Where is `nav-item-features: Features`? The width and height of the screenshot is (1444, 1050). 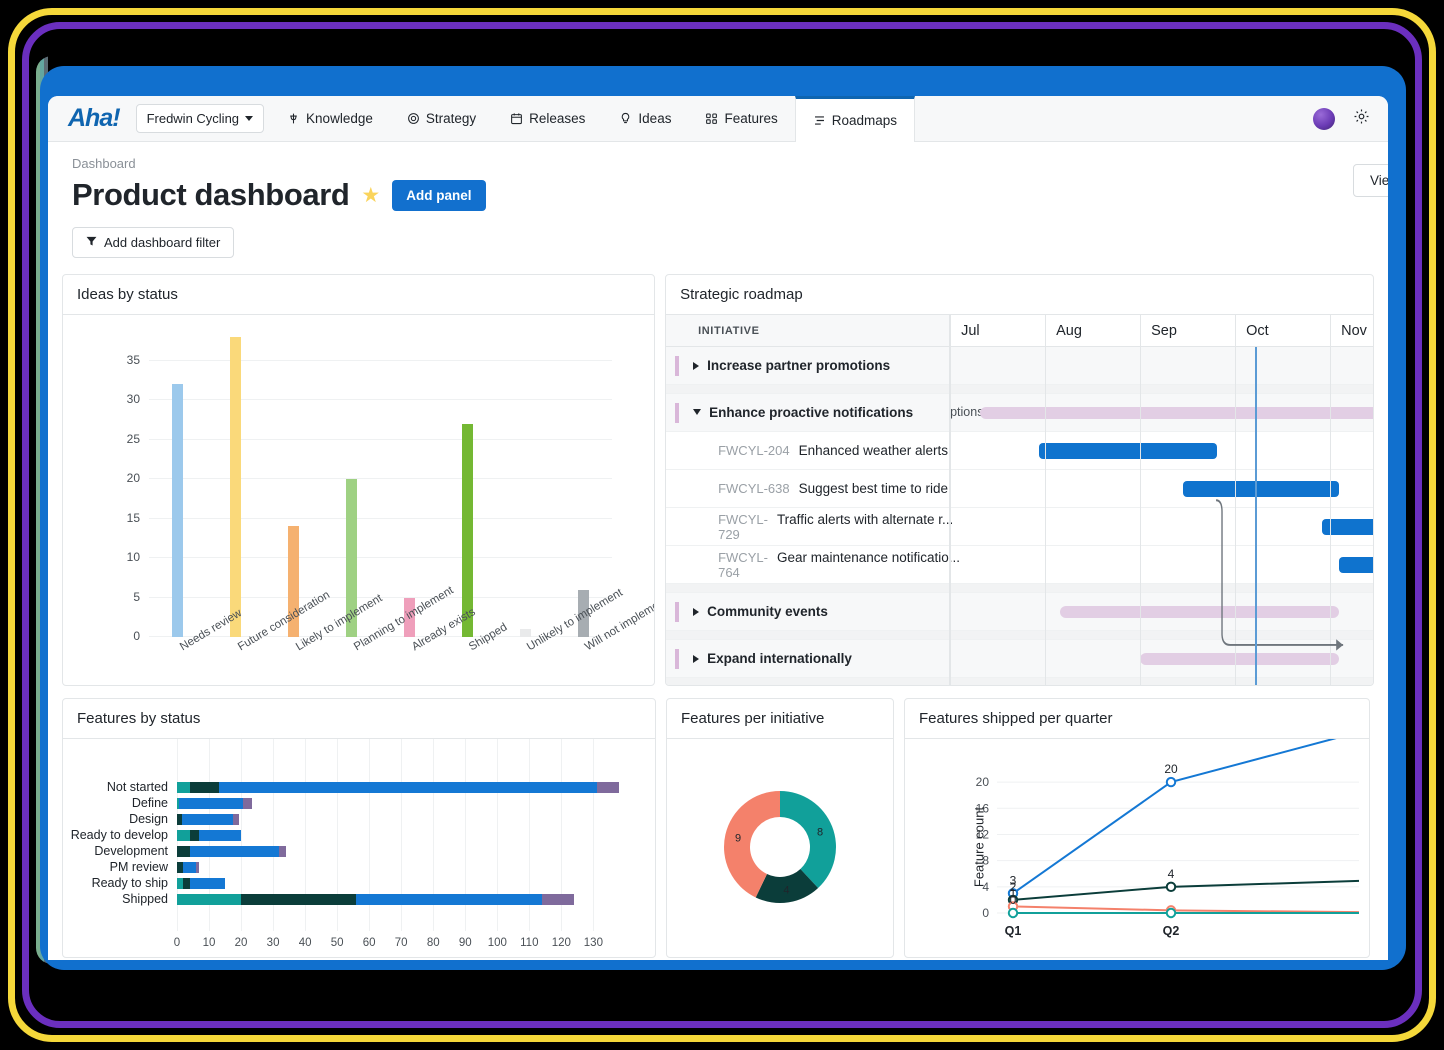
nav-item-features: Features is located at coordinates (741, 118).